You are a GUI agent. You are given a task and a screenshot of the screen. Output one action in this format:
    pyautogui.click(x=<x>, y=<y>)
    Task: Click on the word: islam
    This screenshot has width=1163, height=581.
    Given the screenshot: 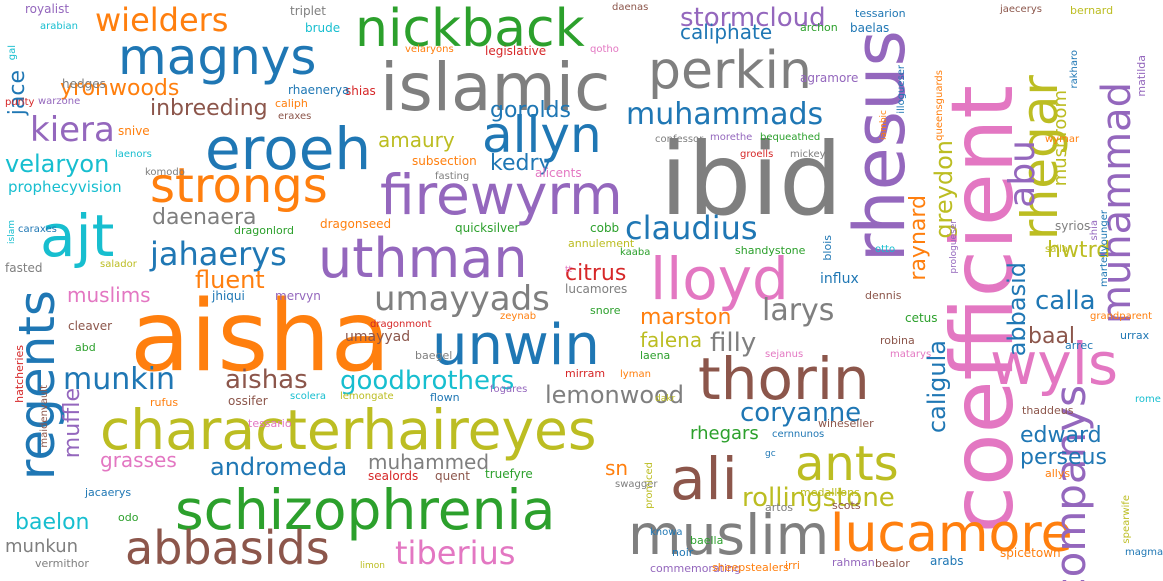 What is the action you would take?
    pyautogui.click(x=12, y=232)
    